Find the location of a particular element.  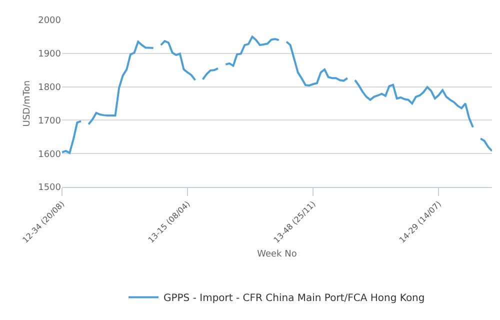

y-tick-label: 1900 is located at coordinates (50, 55).